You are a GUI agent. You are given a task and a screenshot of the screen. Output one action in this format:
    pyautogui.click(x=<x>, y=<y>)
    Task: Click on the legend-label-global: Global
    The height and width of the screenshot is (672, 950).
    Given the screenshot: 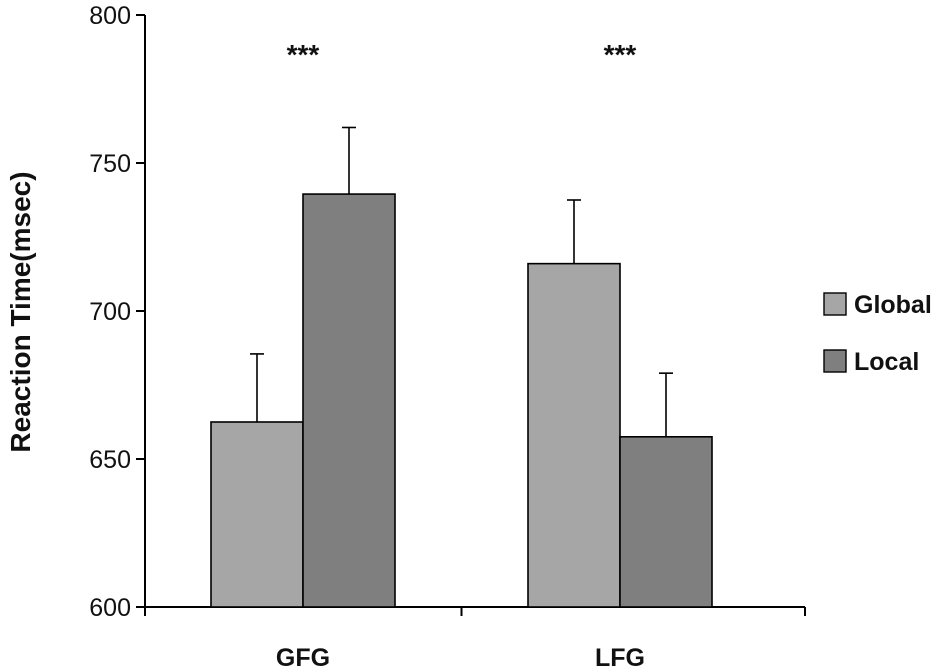 What is the action you would take?
    pyautogui.click(x=893, y=305)
    